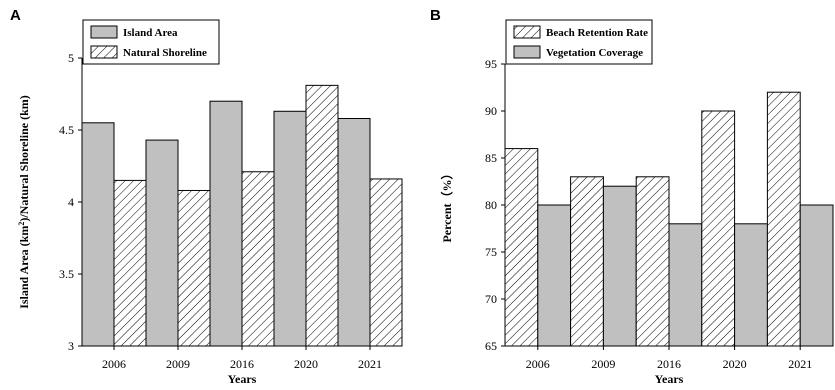  What do you see at coordinates (491, 346) in the screenshot?
I see `y-tick-label: 65` at bounding box center [491, 346].